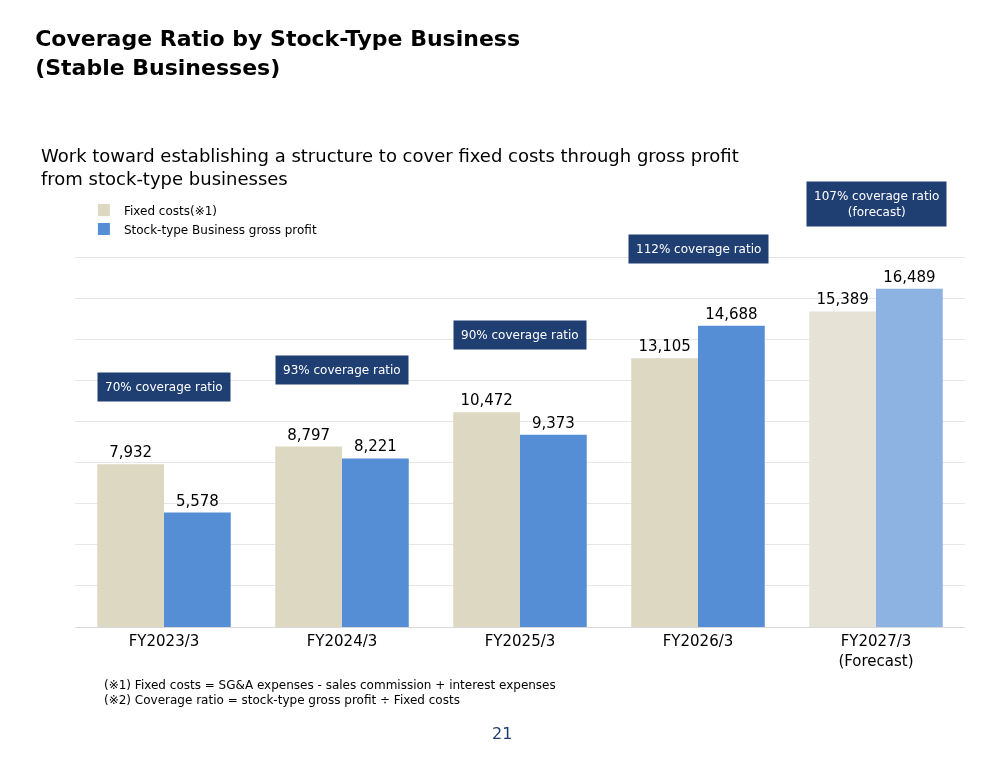  I want to click on text: 21, so click(502, 733).